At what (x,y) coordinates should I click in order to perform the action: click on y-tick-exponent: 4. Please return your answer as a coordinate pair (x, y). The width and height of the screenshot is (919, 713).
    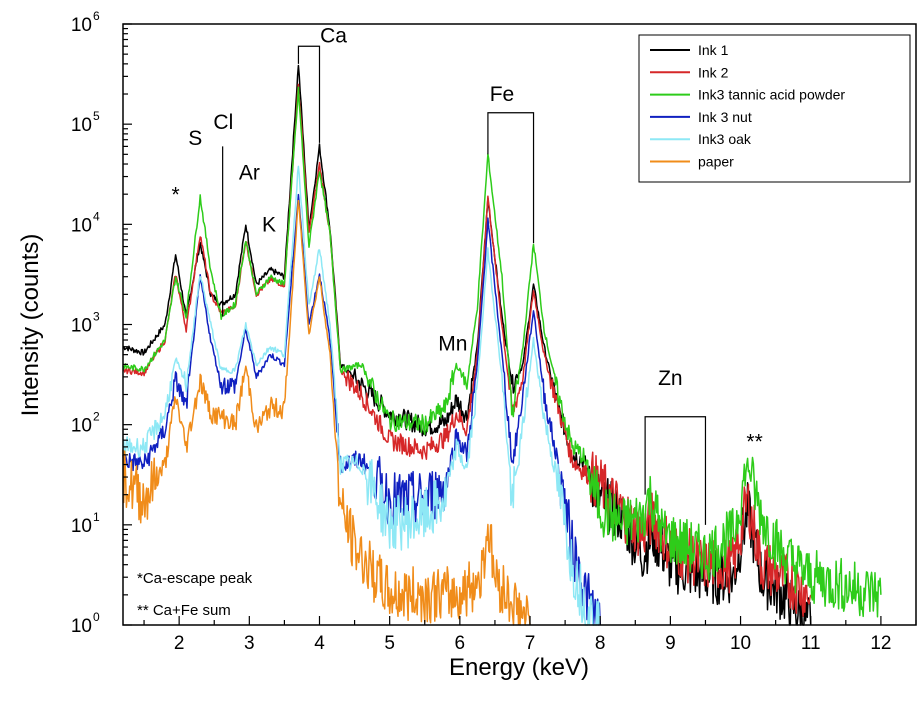
    Looking at the image, I should click on (96, 216).